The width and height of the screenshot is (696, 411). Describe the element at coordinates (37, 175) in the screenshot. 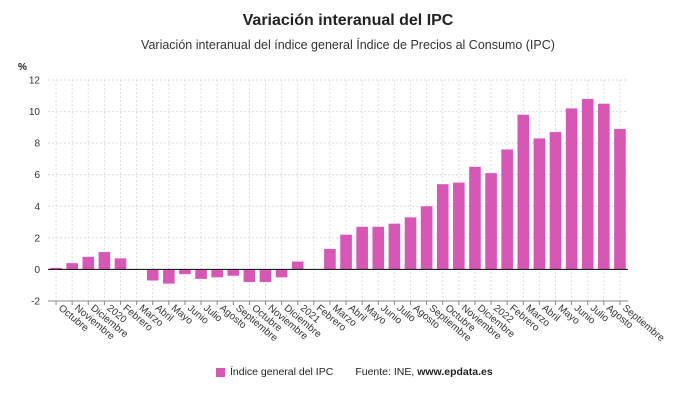

I see `y-tick-label: 6` at that location.